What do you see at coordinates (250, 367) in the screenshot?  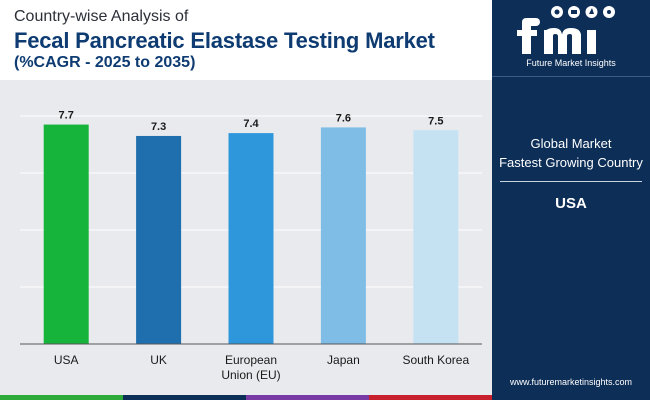 I see `x-tick-label: European Union (EU)` at bounding box center [250, 367].